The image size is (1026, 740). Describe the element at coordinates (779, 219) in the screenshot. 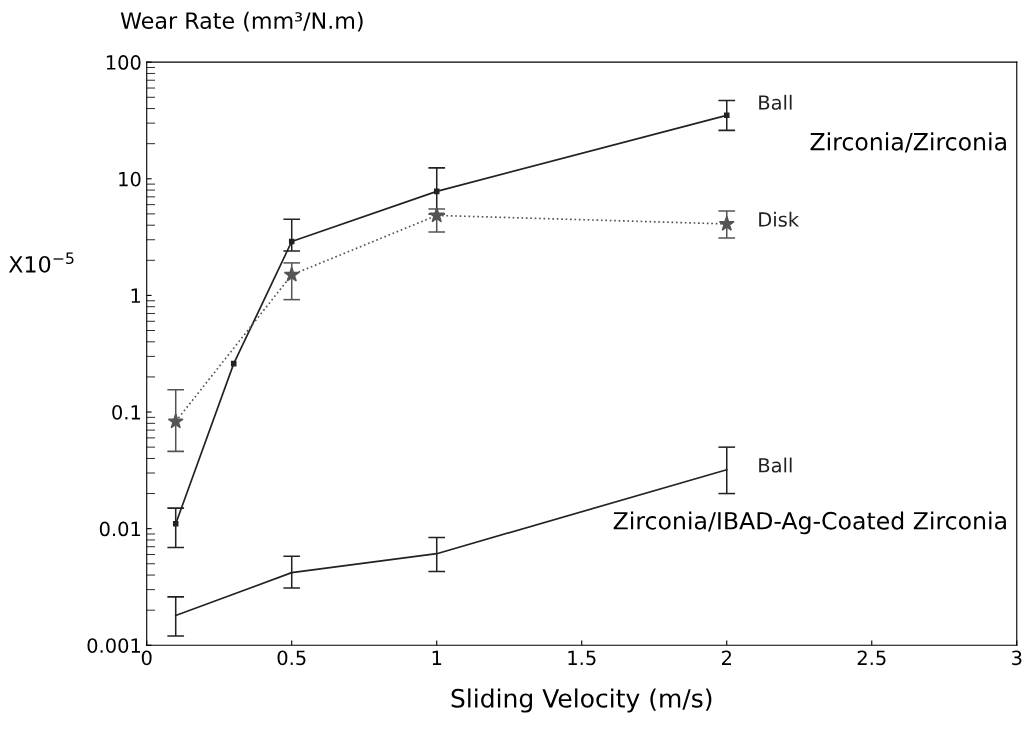

I see `series-label: Disk` at that location.